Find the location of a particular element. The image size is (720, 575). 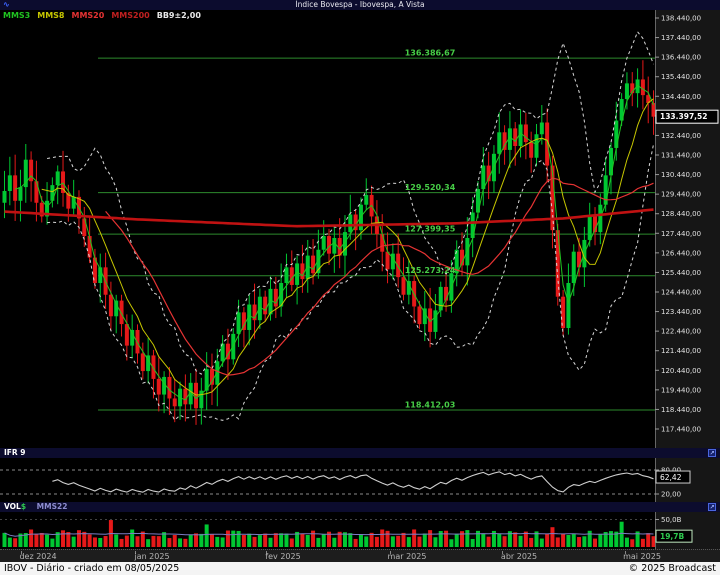

trend-line-label: 125.273,24 is located at coordinates (430, 270).